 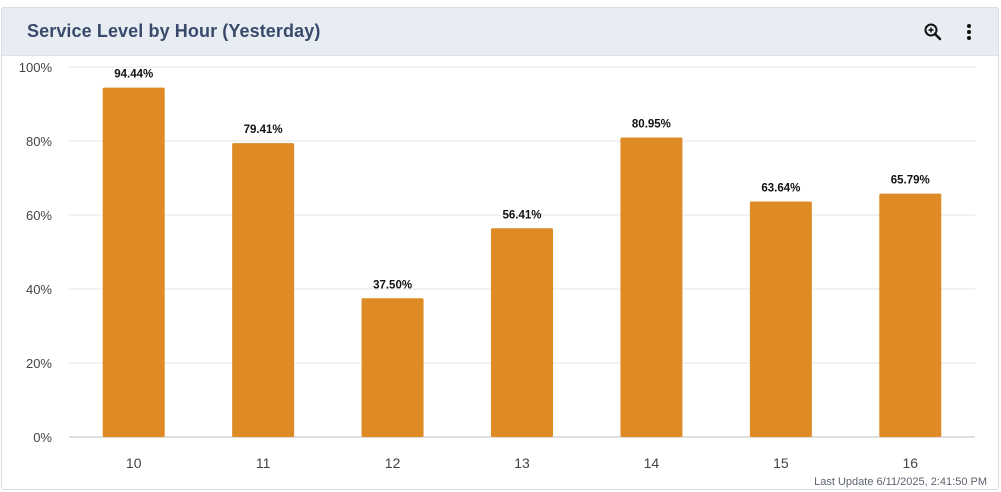 What do you see at coordinates (39, 289) in the screenshot?
I see `y-tick-label: 40%` at bounding box center [39, 289].